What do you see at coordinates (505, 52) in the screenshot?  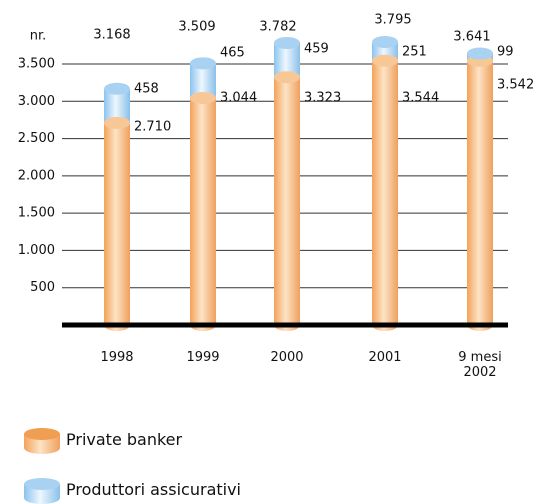 I see `value-label: 99` at bounding box center [505, 52].